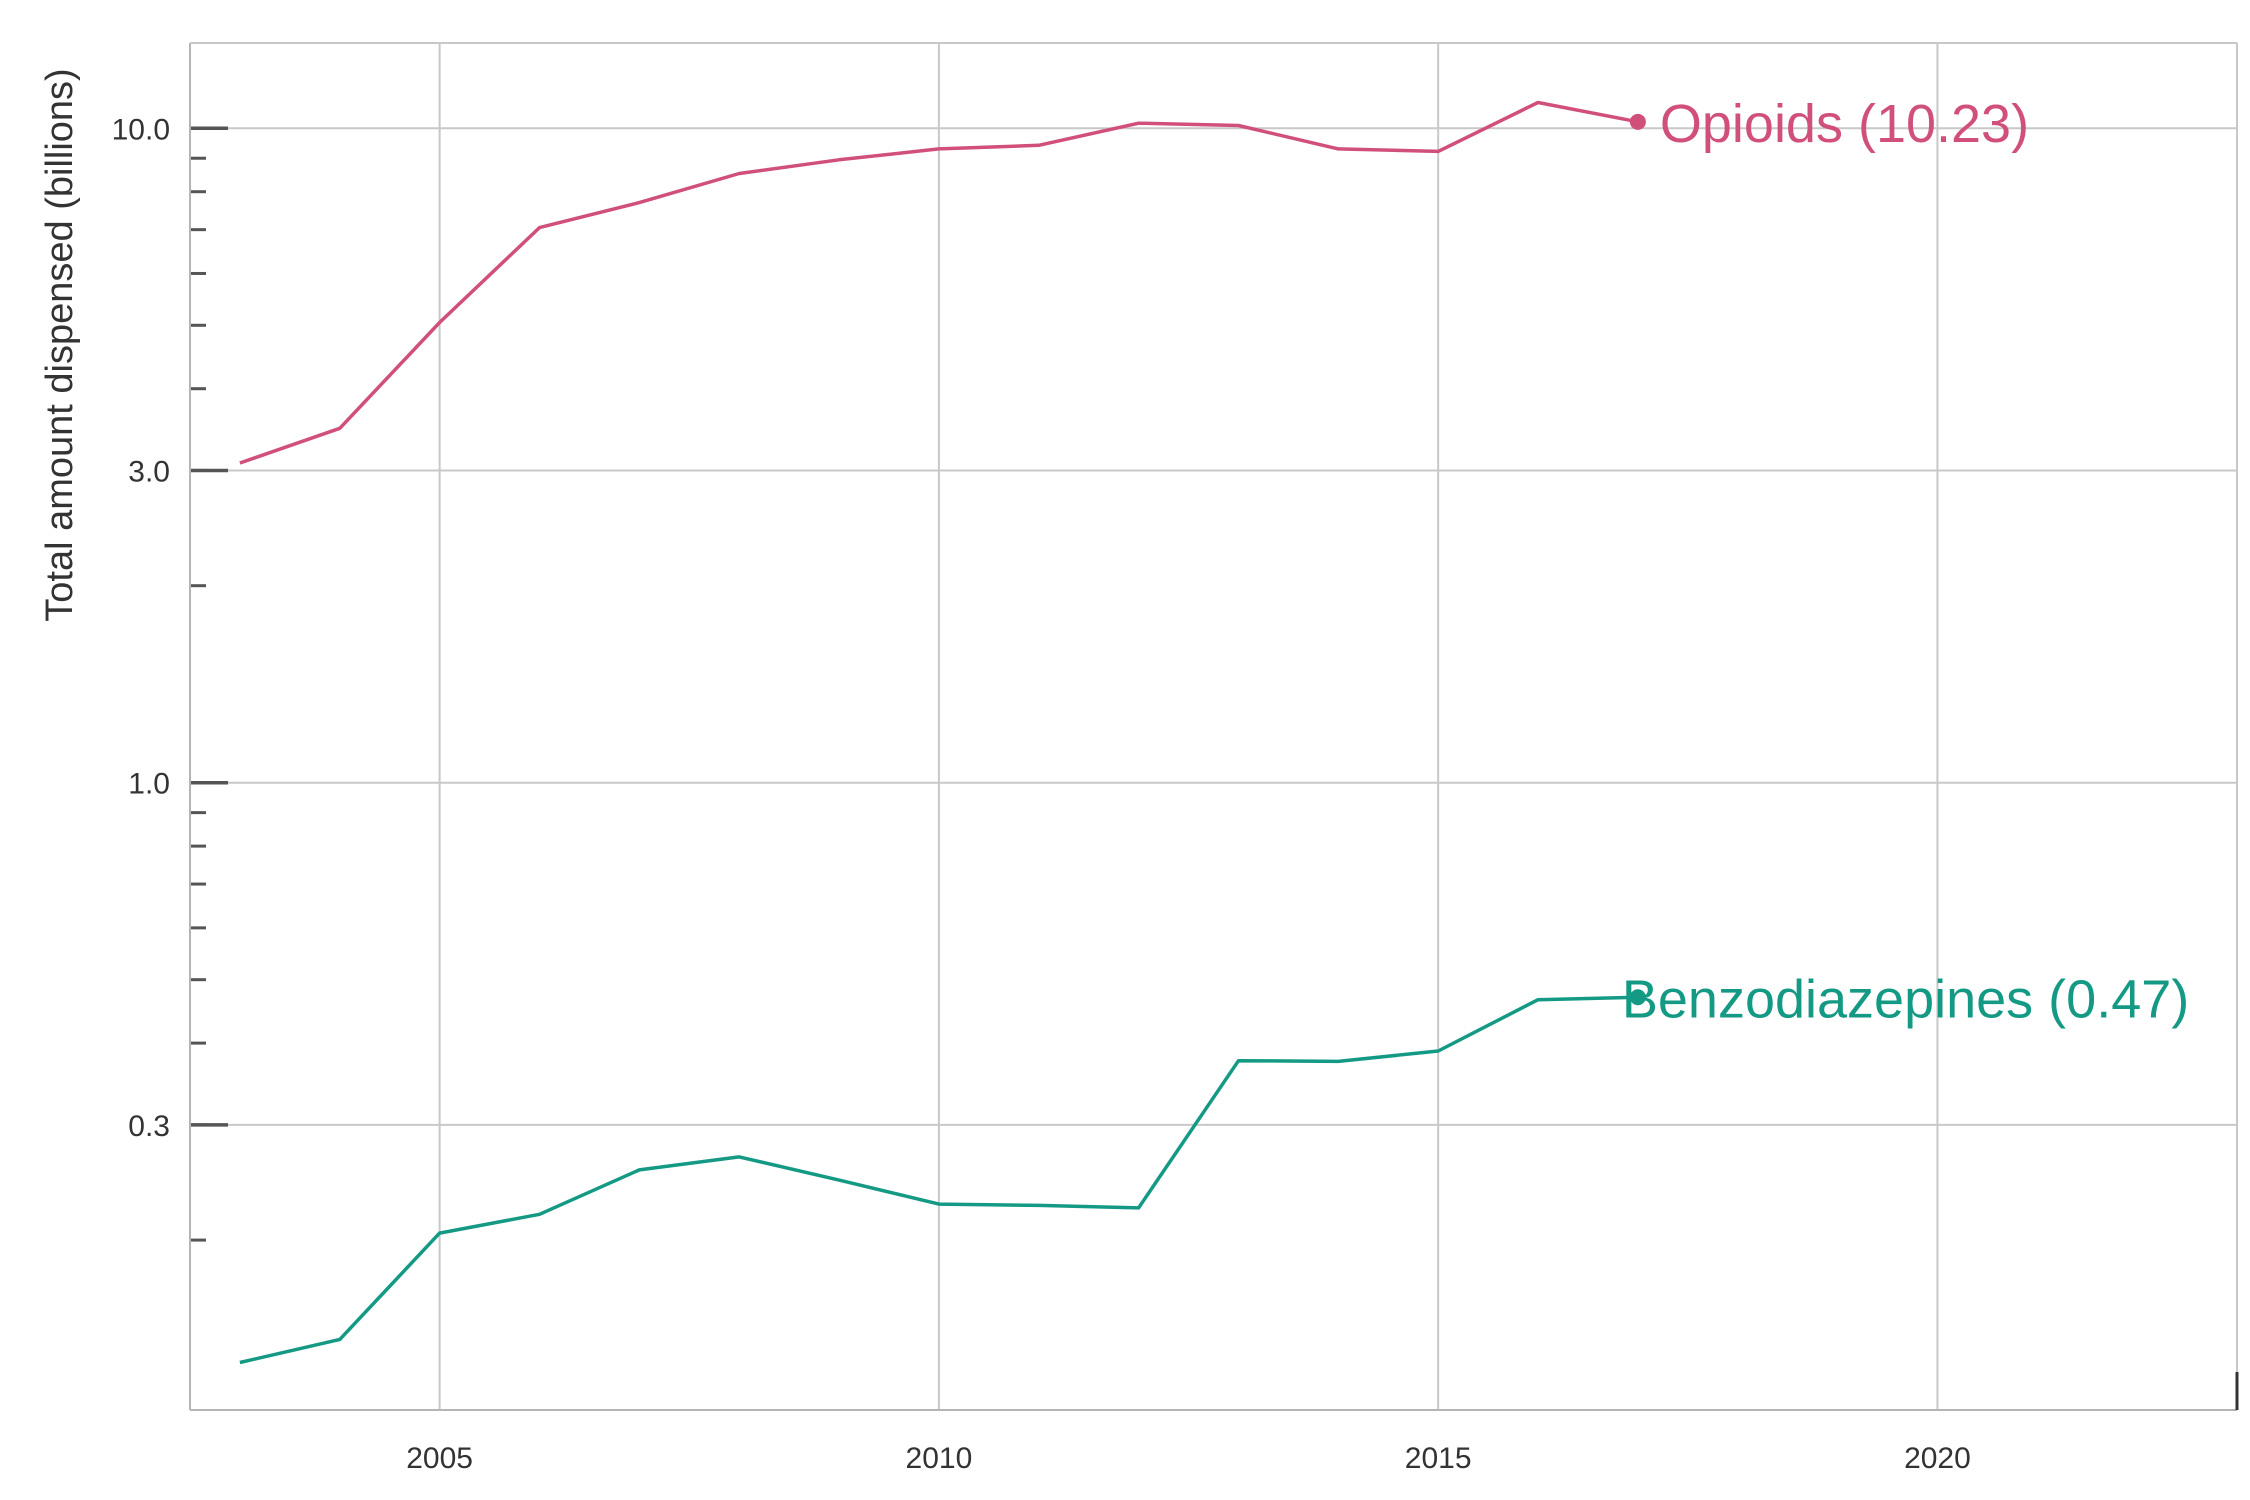 The height and width of the screenshot is (1500, 2250). What do you see at coordinates (1905, 999) in the screenshot?
I see `benzodiazepines-label: Benzodiazepines (0.47)` at bounding box center [1905, 999].